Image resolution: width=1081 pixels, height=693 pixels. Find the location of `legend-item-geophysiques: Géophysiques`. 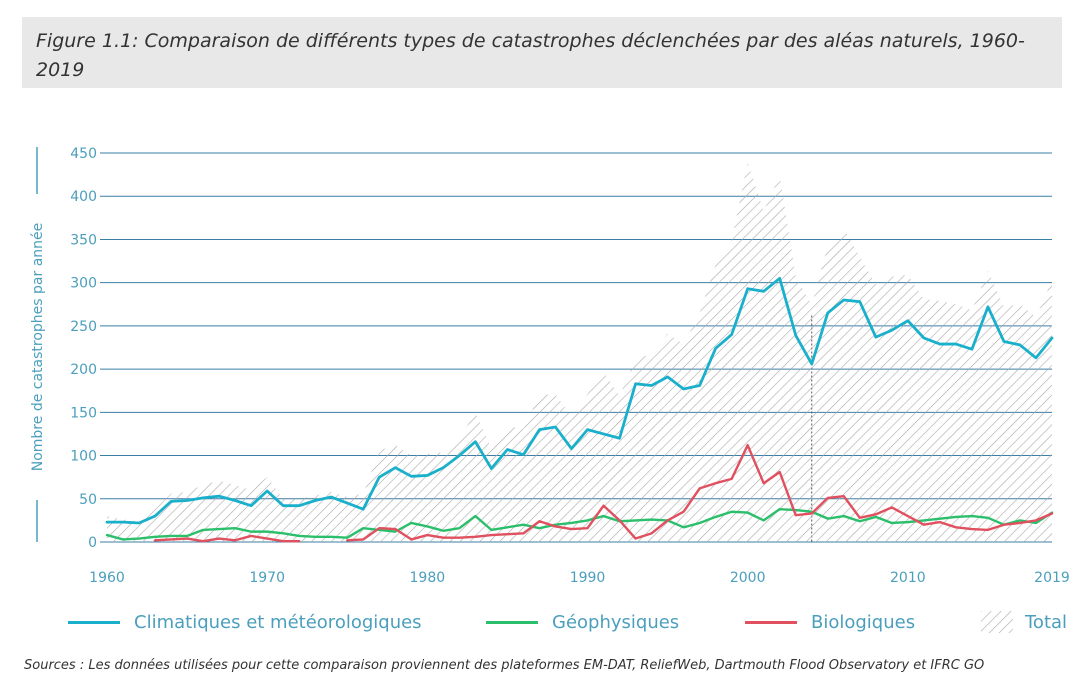

legend-item-geophysiques: Géophysiques is located at coordinates (582, 622).